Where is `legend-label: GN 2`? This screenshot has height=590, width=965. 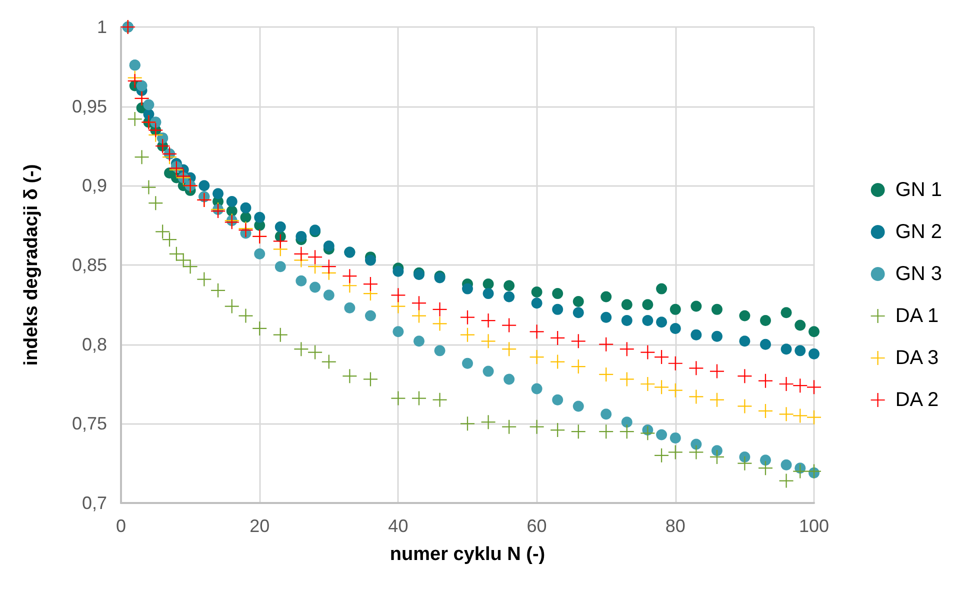
legend-label: GN 2 is located at coordinates (918, 232).